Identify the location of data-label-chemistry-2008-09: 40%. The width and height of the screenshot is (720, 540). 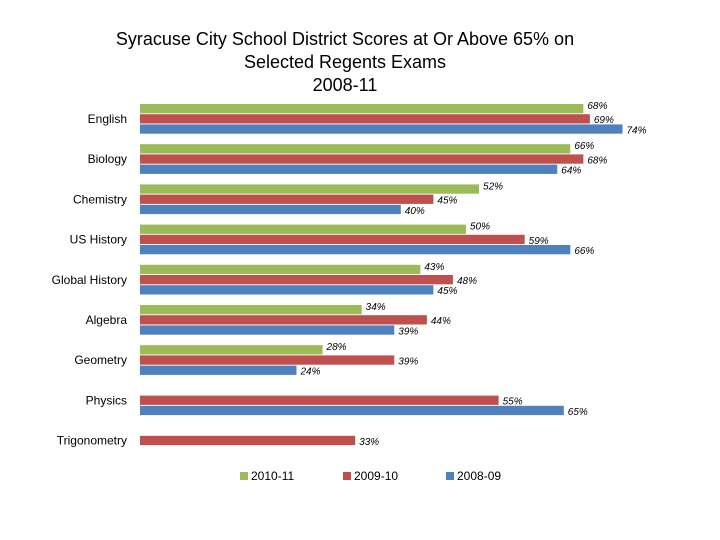
(415, 211).